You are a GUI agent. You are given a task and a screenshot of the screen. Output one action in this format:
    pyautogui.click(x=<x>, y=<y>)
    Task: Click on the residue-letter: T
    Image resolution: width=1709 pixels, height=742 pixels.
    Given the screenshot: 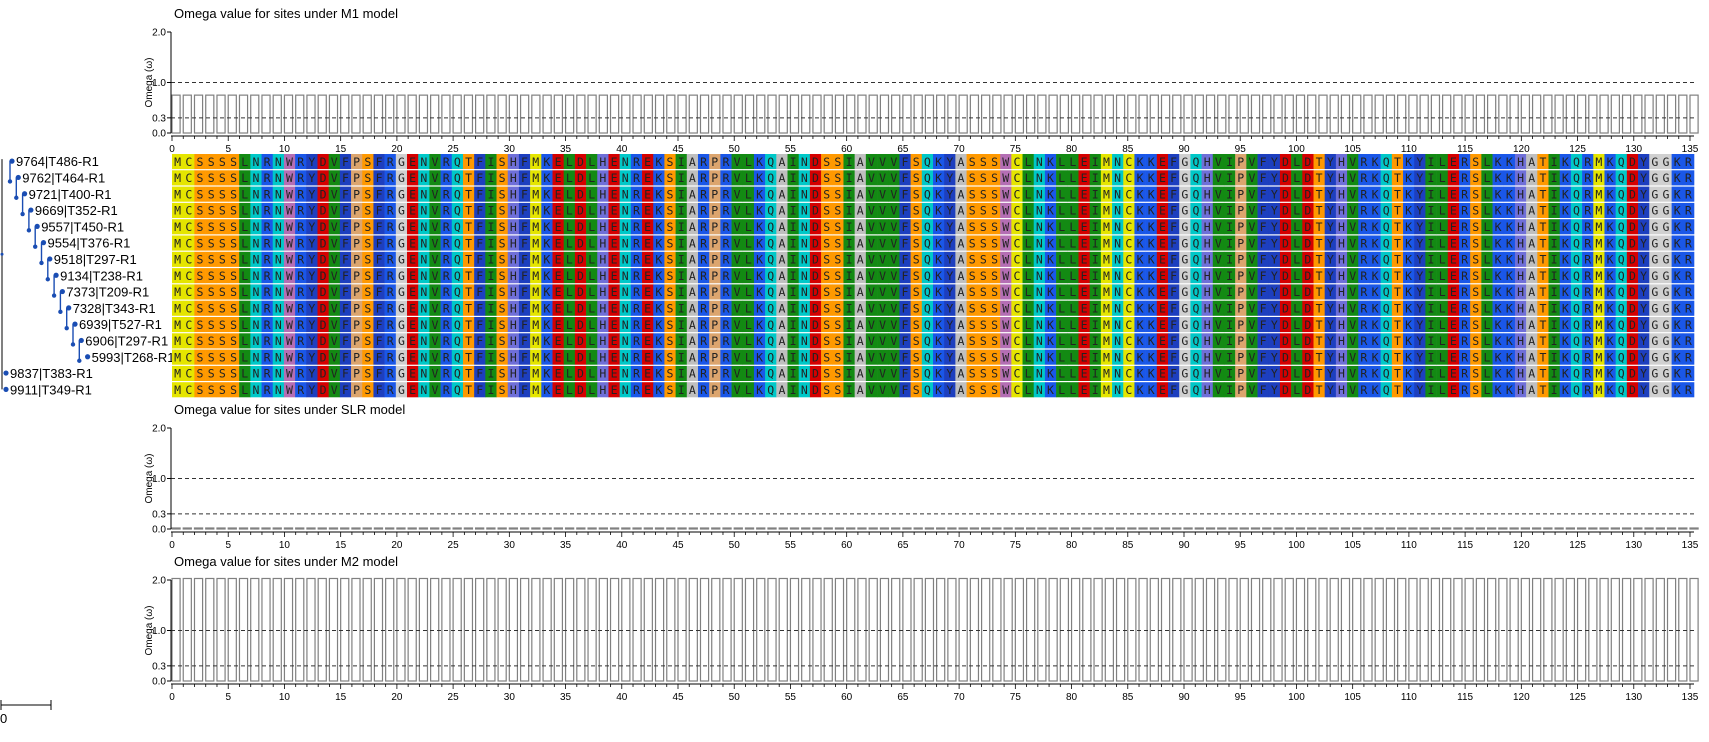 What is the action you would take?
    pyautogui.click(x=1397, y=162)
    